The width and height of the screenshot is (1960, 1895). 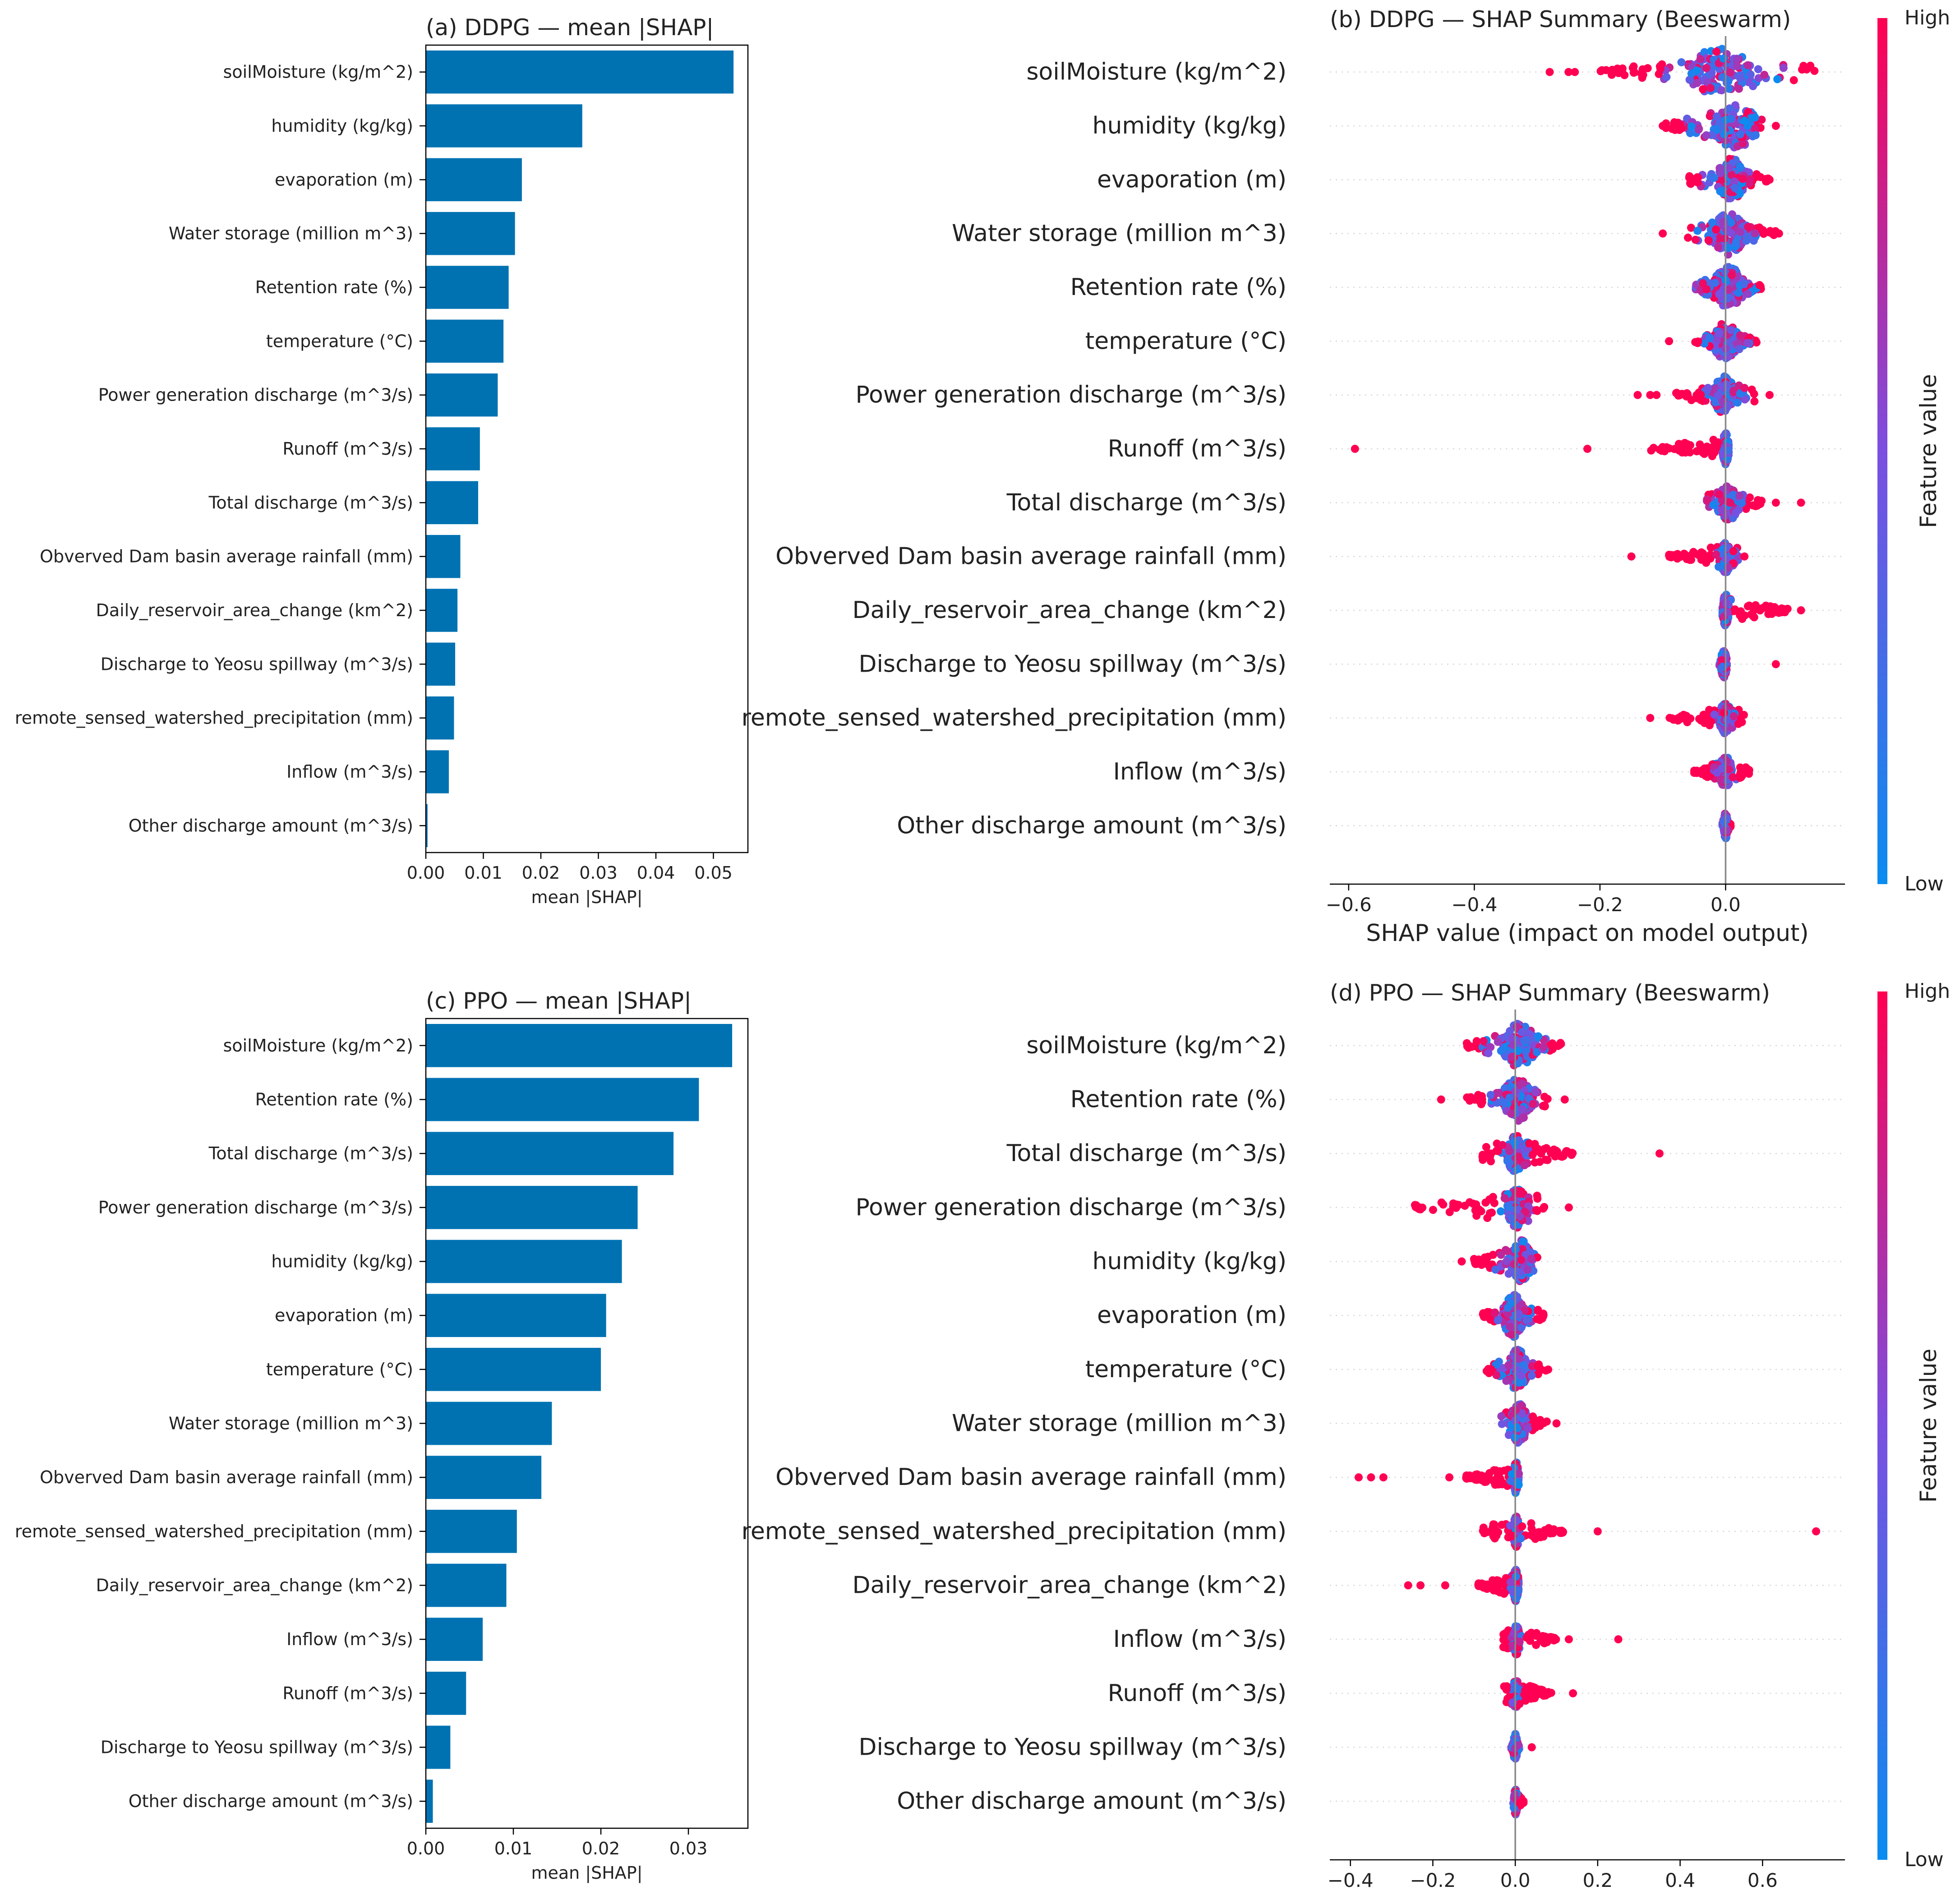 I want to click on y-tick-label: Power generation discharge (m^3/s), so click(x=255, y=395).